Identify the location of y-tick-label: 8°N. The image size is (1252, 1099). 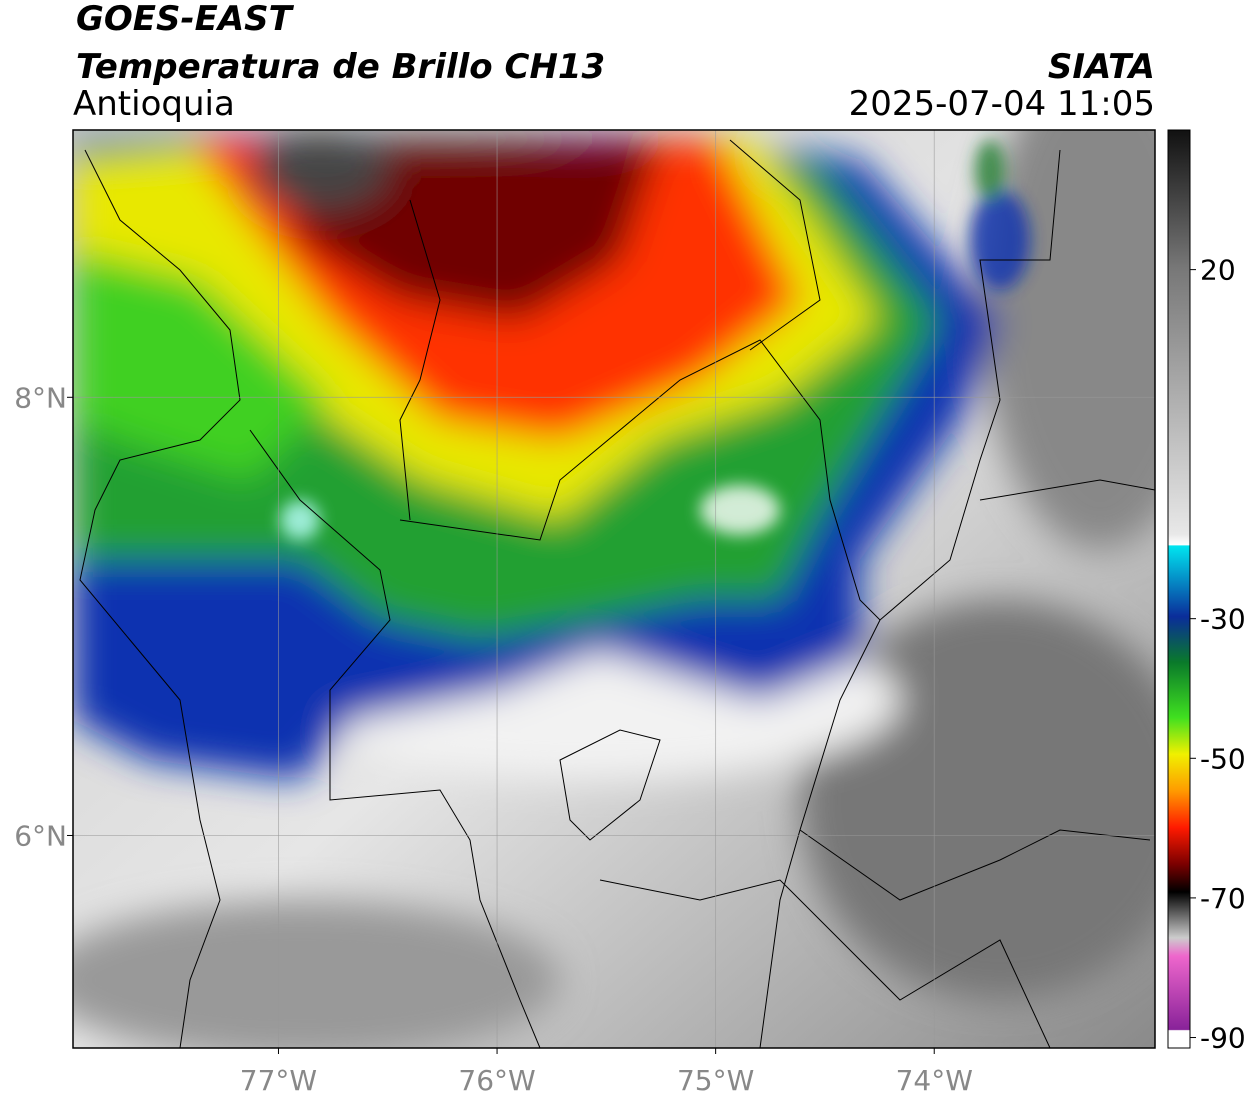
(40, 397).